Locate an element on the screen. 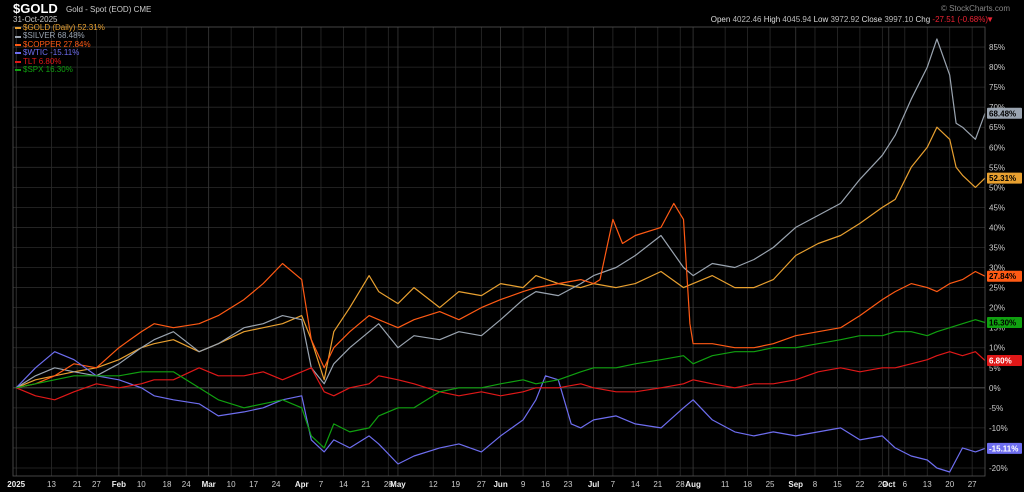  legend-item-silver: $SILVER 68.48% is located at coordinates (60, 36).